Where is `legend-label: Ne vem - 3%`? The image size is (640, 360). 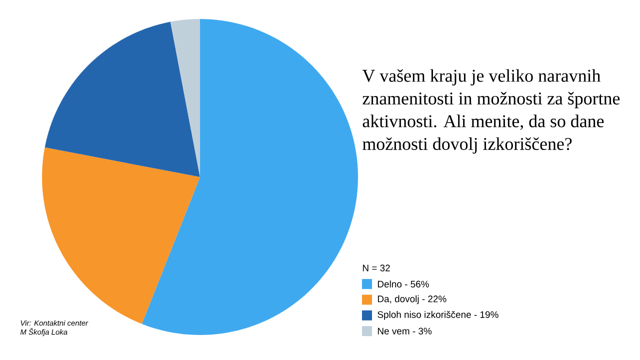 legend-label: Ne vem - 3% is located at coordinates (405, 331).